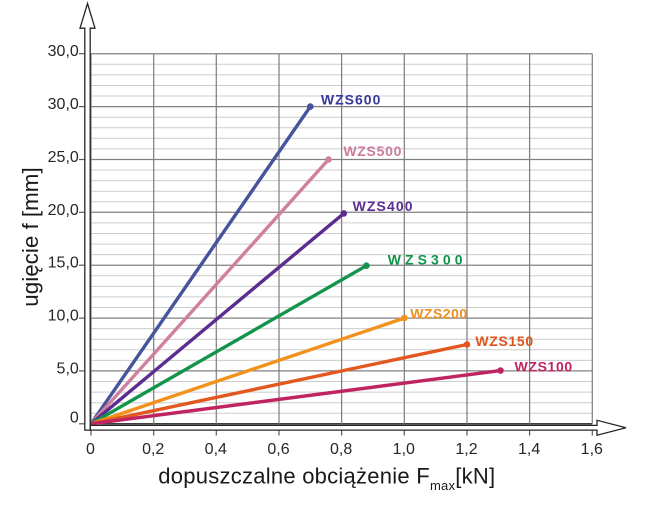 This screenshot has height=511, width=649. Describe the element at coordinates (404, 449) in the screenshot. I see `svg-text: 1,0` at that location.